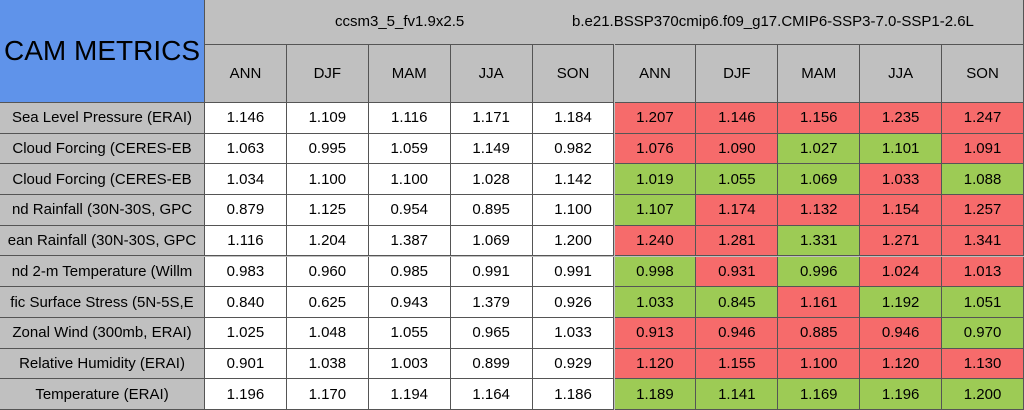 The height and width of the screenshot is (410, 1024). I want to click on value-cell: 1.141, so click(737, 394).